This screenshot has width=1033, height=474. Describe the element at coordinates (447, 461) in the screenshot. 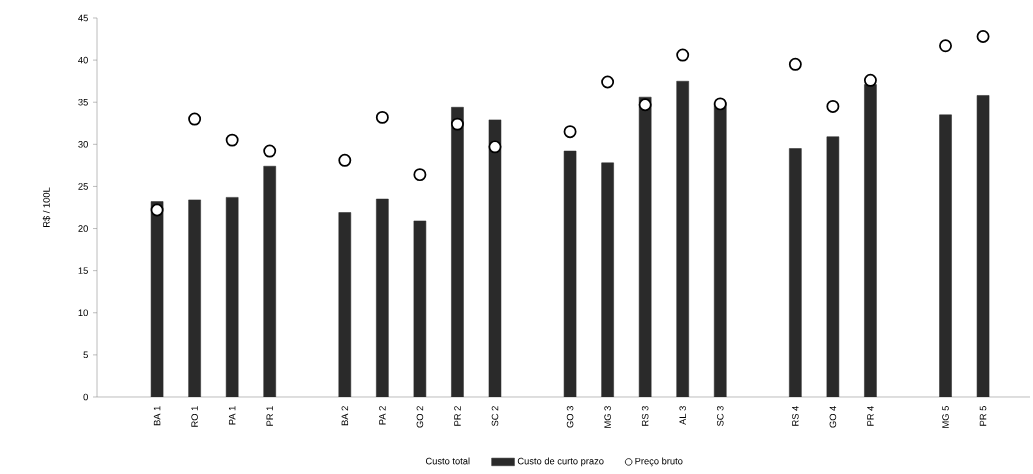

I see `text: Custo total` at that location.